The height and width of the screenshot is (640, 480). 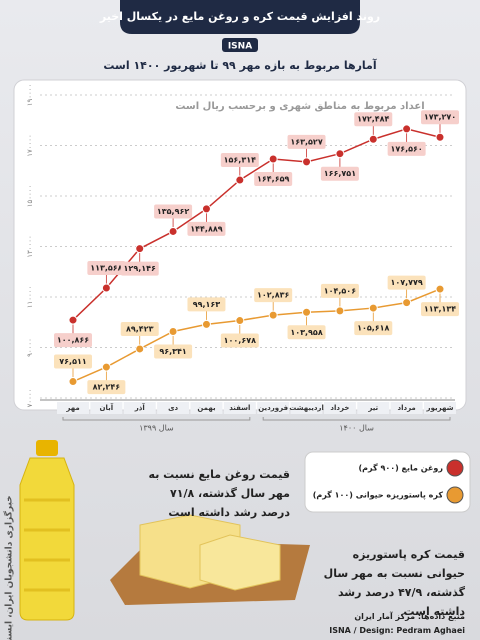 I want to click on x-tick-label: دی, so click(x=173, y=408).